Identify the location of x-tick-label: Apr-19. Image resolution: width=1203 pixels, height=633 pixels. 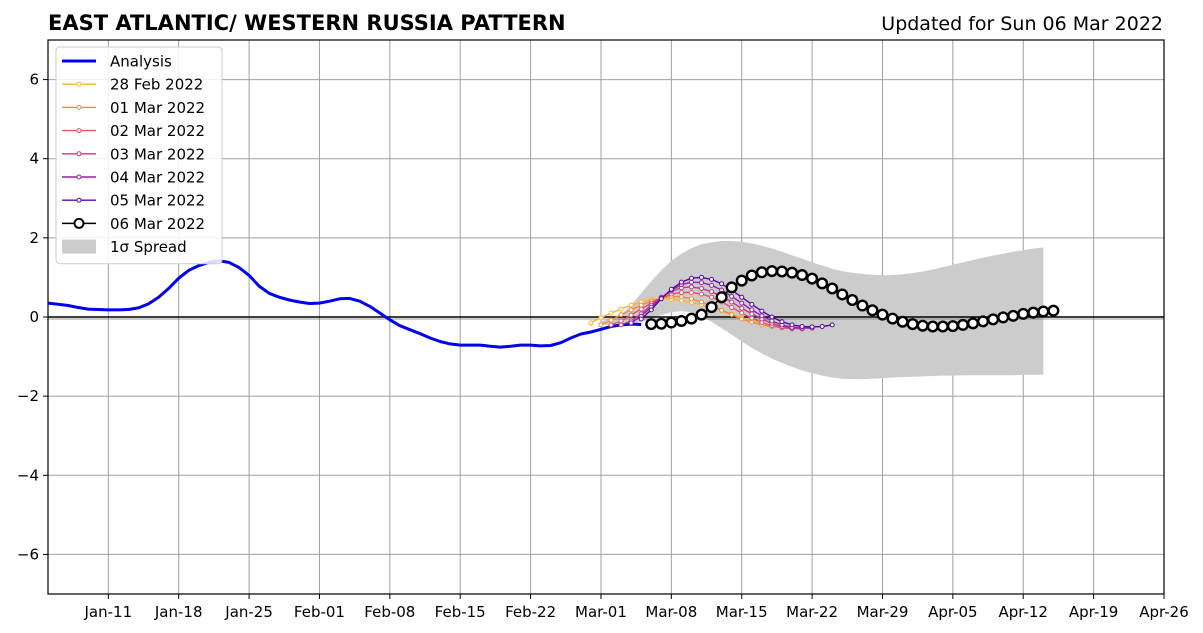
(1094, 612).